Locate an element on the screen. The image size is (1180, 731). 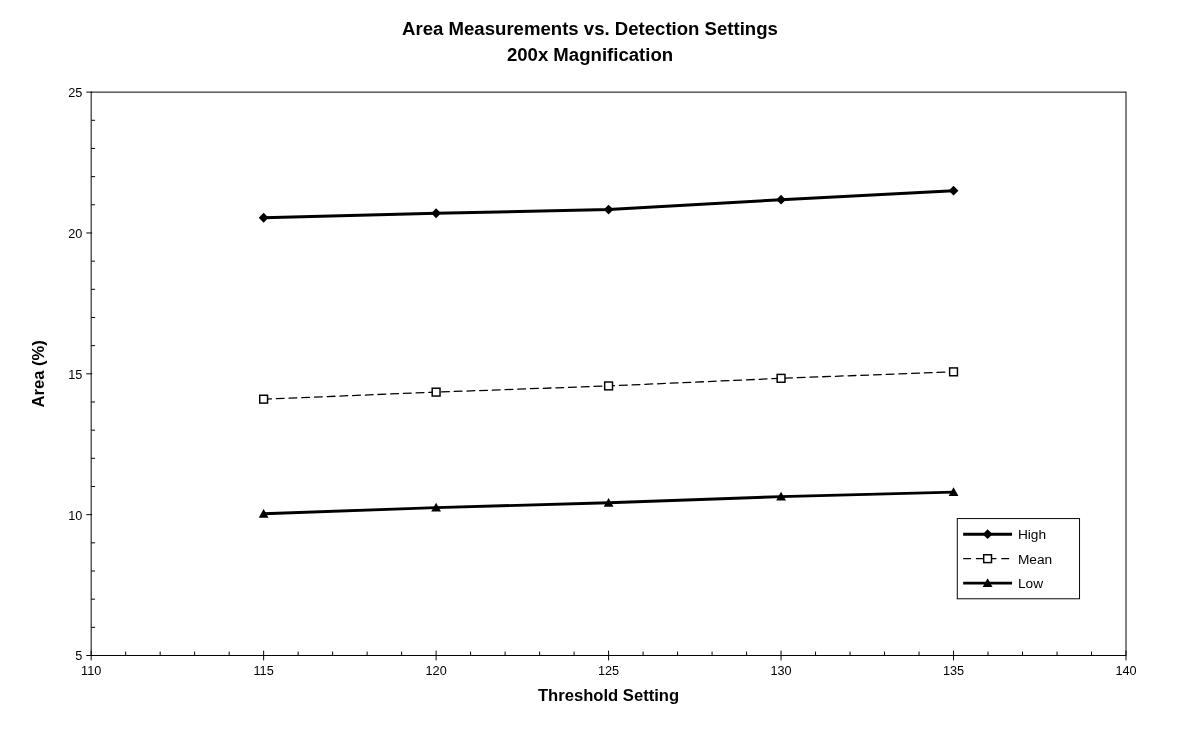
x-axis-title: Threshold Setting is located at coordinates (608, 696).